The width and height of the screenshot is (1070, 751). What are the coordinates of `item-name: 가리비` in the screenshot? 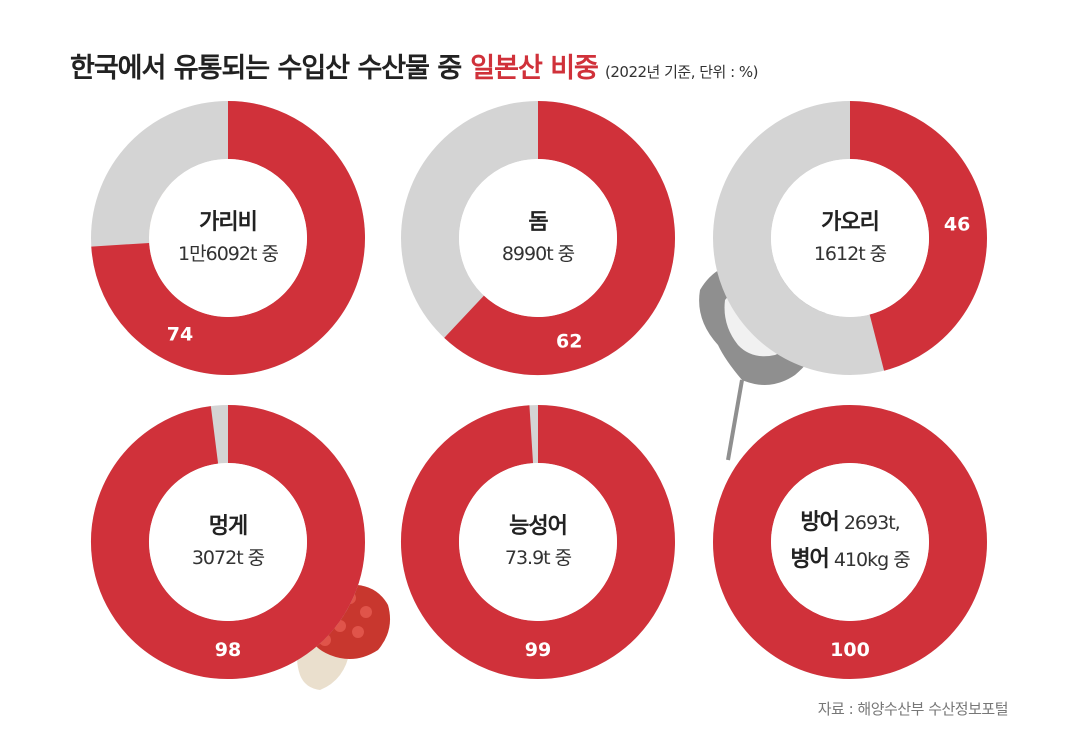 It's located at (228, 222).